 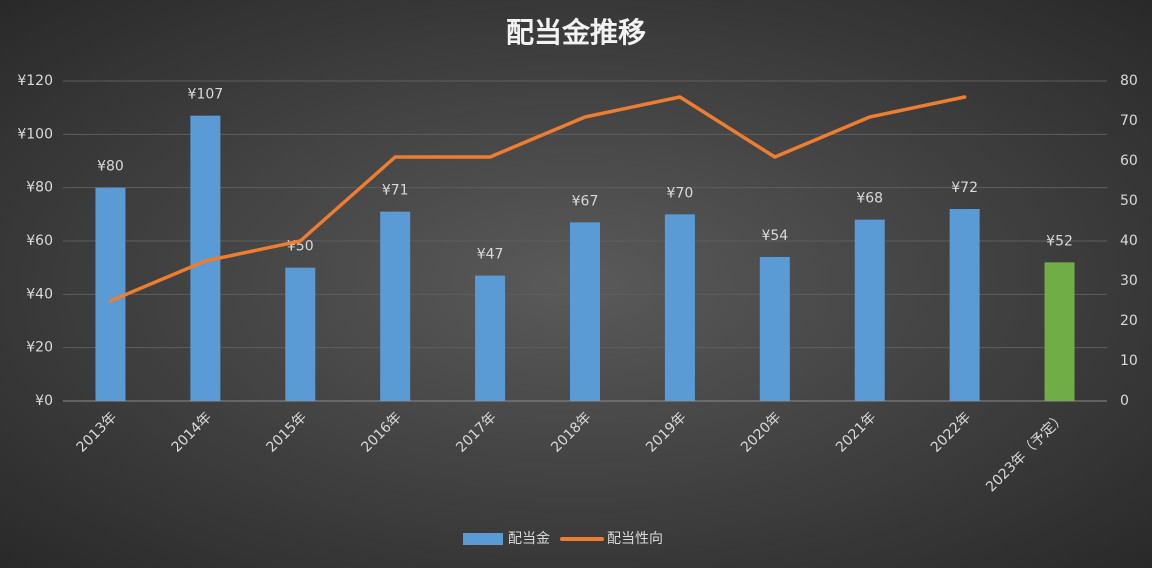 I want to click on data-label: ¥70, so click(x=680, y=193).